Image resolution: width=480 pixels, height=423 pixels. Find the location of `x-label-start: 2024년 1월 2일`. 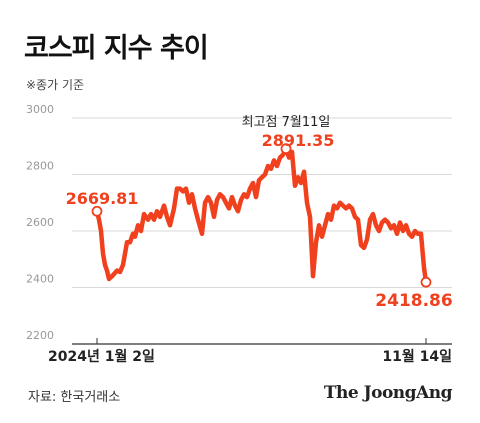

x-label-start: 2024년 1월 2일 is located at coordinates (101, 356).